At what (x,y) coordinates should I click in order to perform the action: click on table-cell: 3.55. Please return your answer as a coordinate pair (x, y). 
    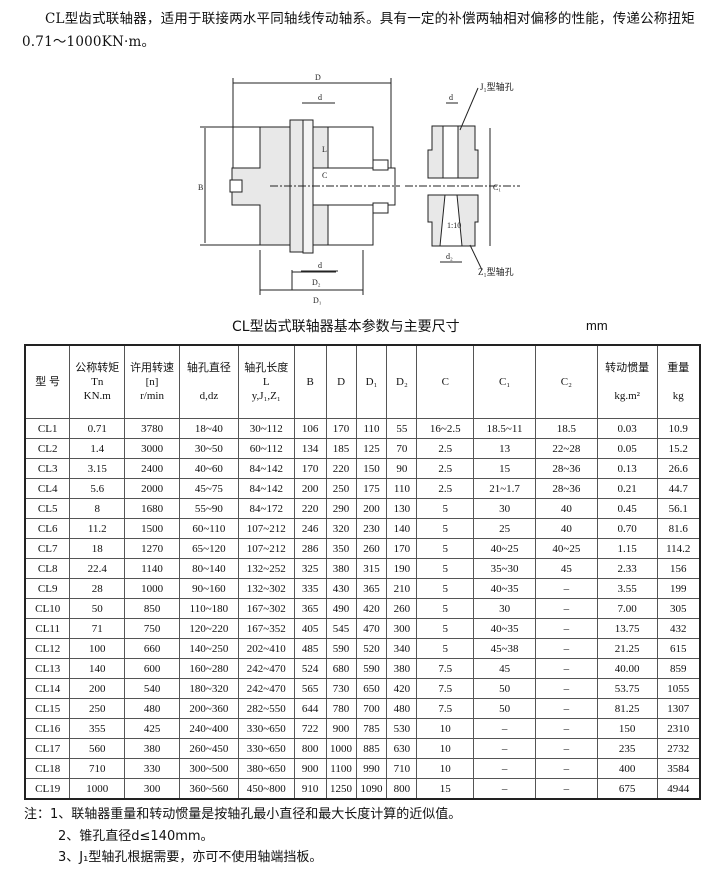
    Looking at the image, I should click on (627, 588).